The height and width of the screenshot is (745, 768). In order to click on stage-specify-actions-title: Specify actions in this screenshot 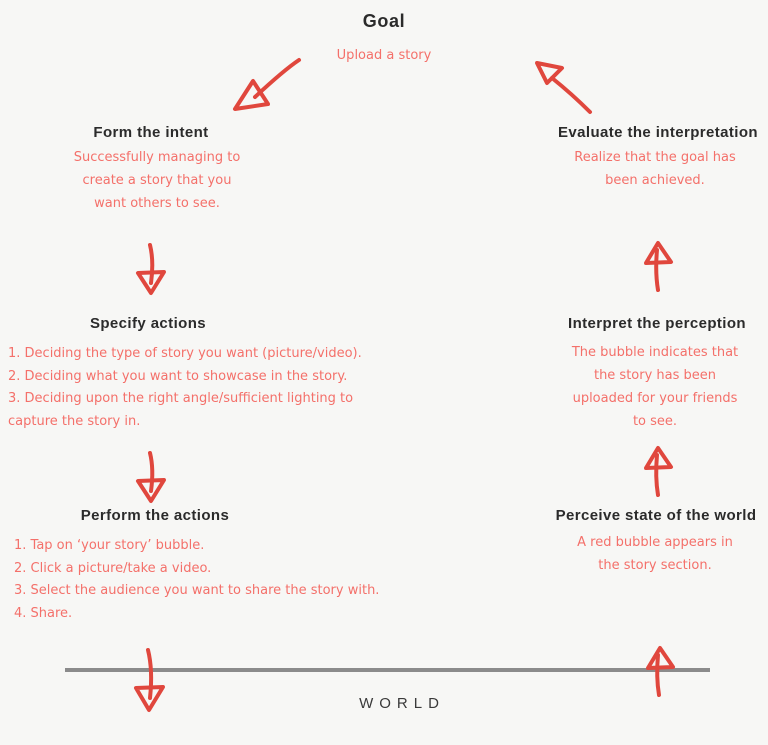, I will do `click(148, 323)`.